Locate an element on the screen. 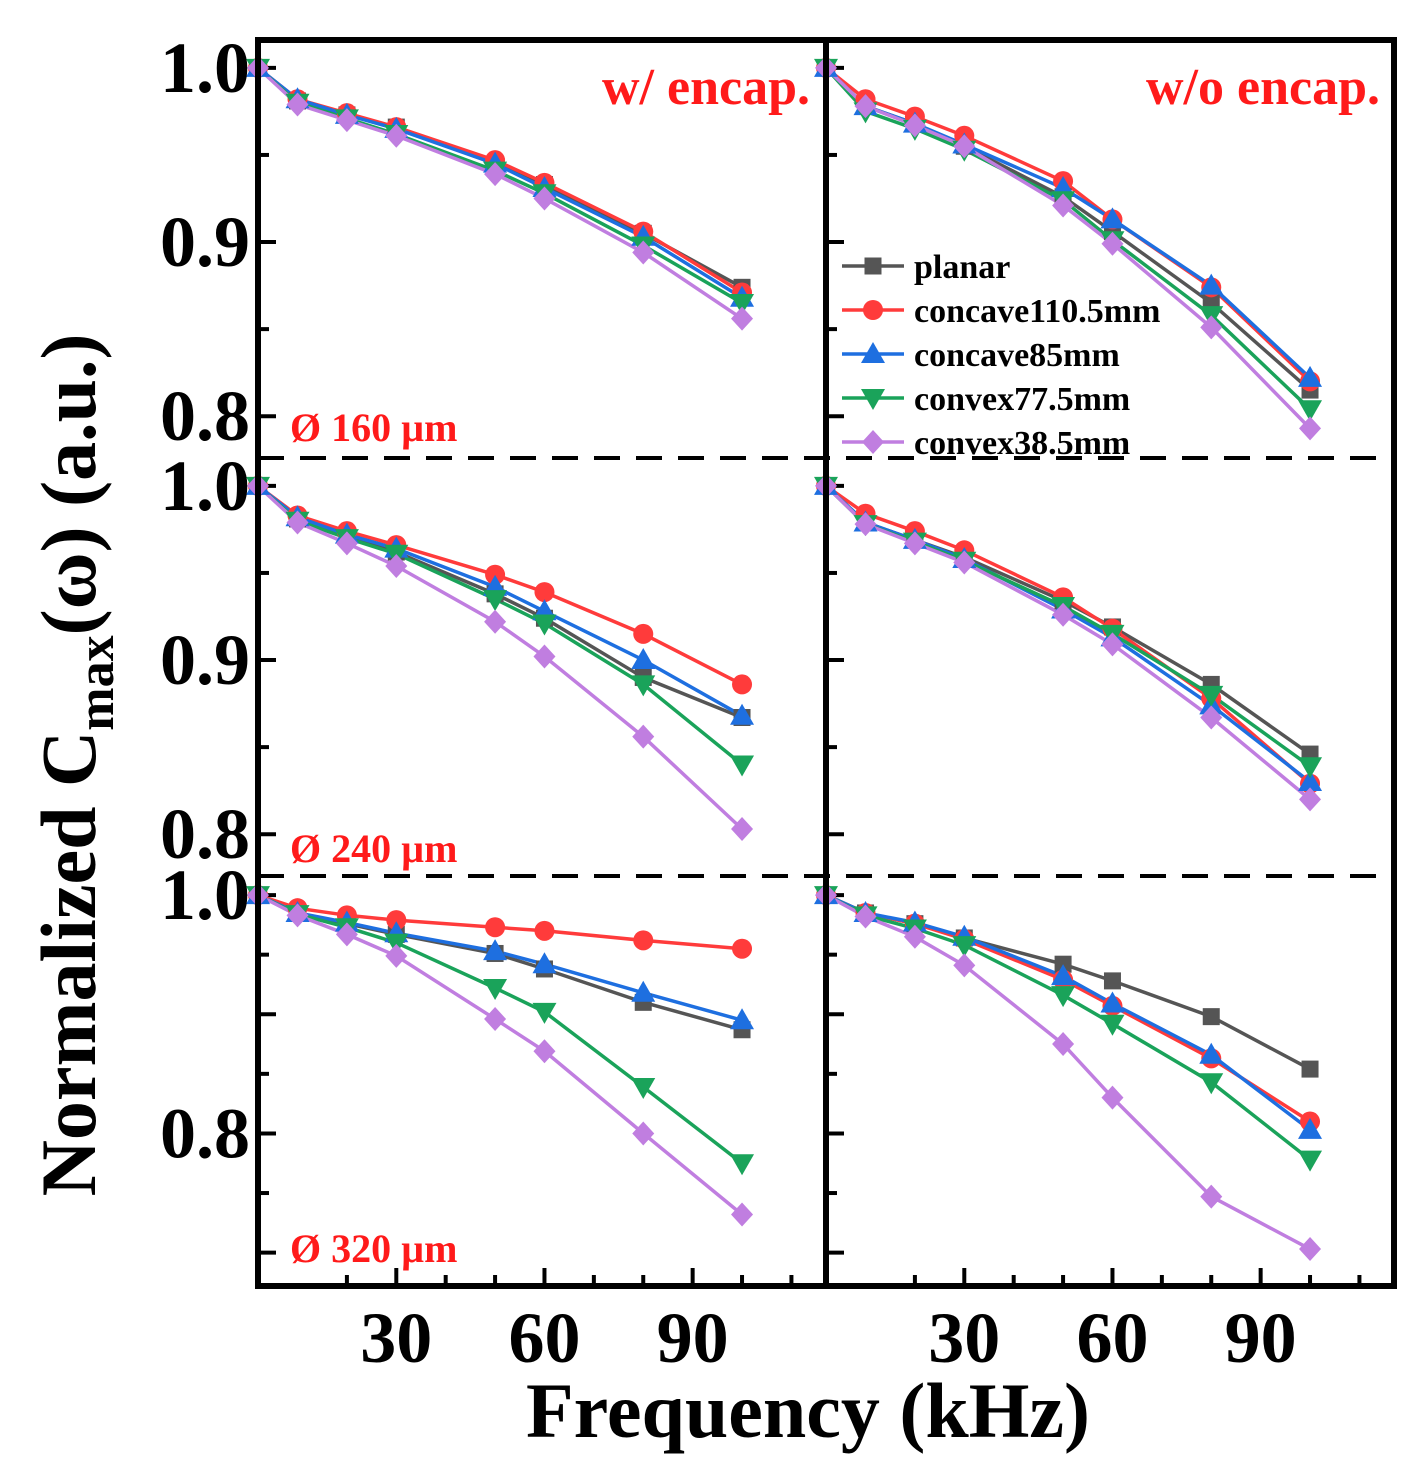  legend-item-concave110.5mm: concave110.5mm is located at coordinates (1001, 311).